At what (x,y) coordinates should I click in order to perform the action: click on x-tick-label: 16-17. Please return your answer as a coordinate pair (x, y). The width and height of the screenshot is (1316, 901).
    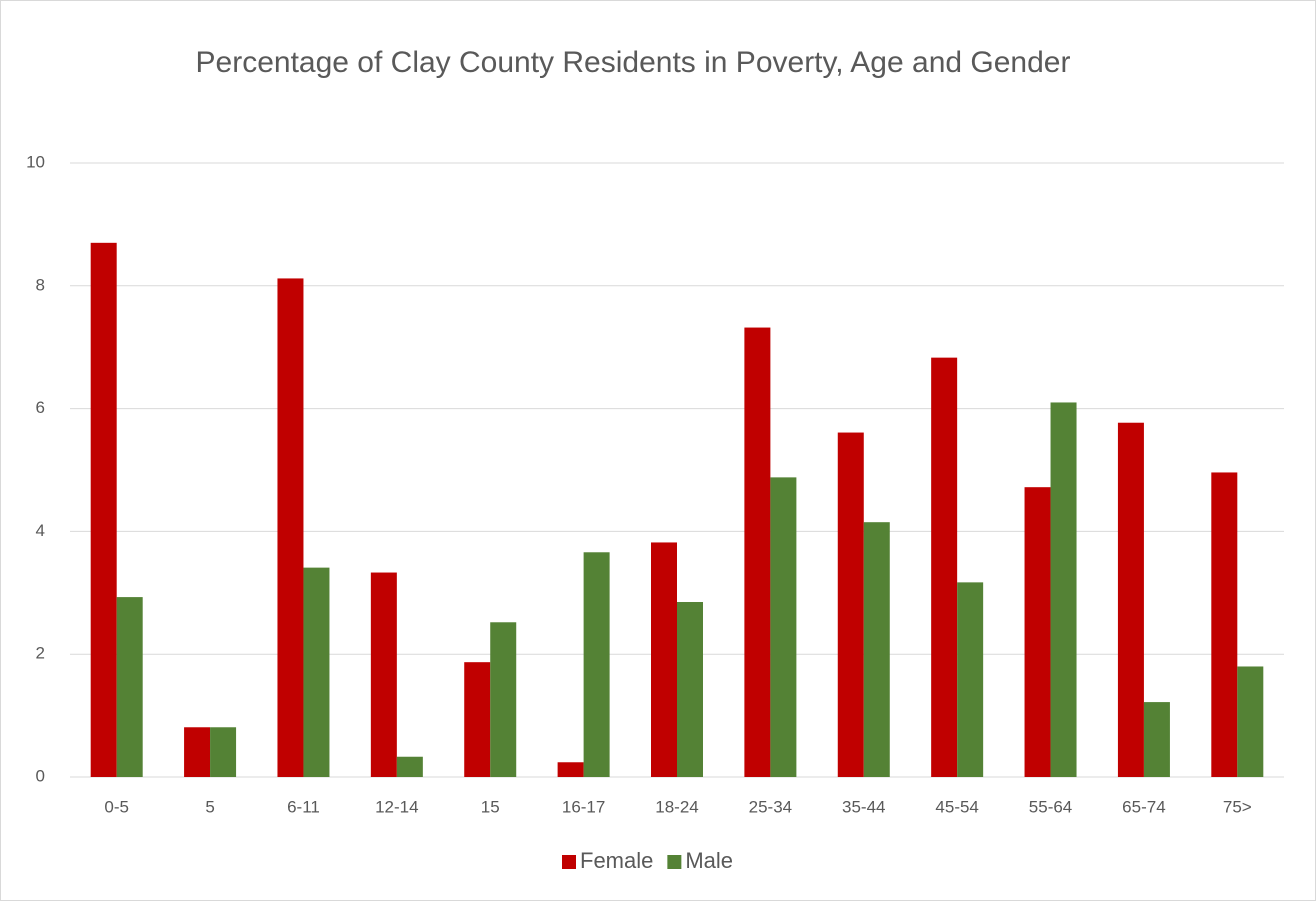
    Looking at the image, I should click on (583, 806).